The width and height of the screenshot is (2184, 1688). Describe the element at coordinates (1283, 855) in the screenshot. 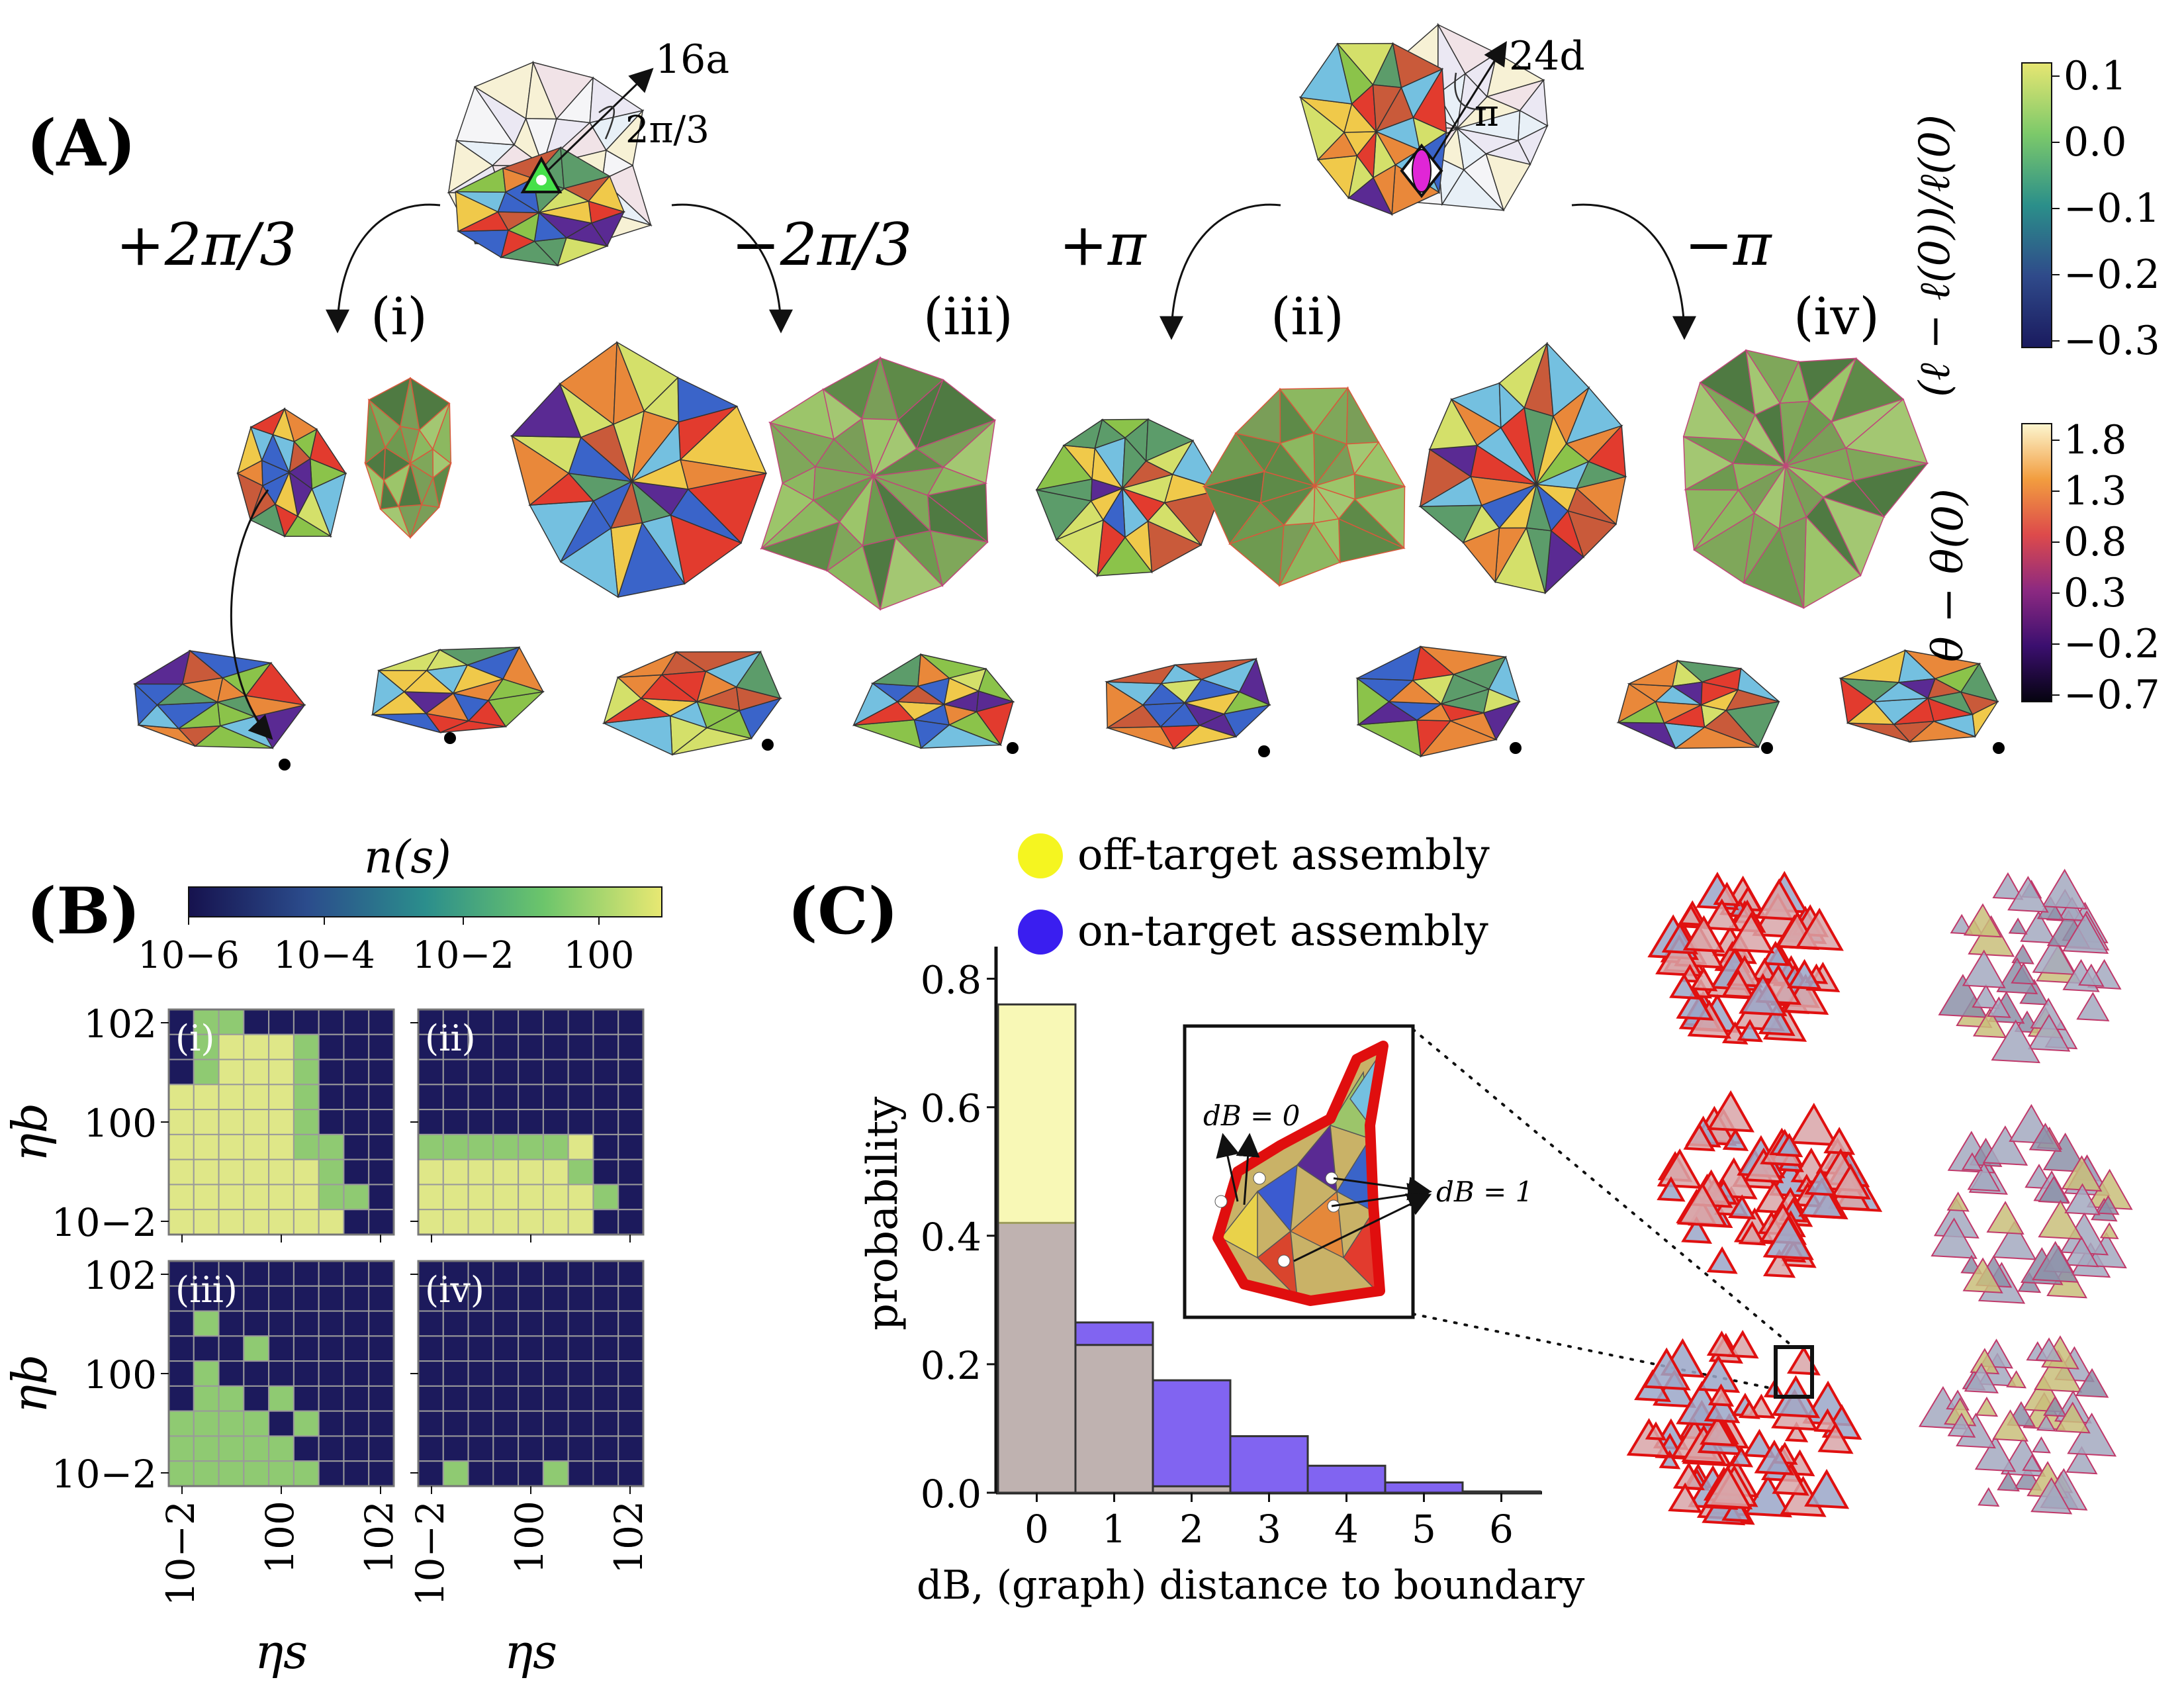

I see `legend-label: off-target assembly` at that location.